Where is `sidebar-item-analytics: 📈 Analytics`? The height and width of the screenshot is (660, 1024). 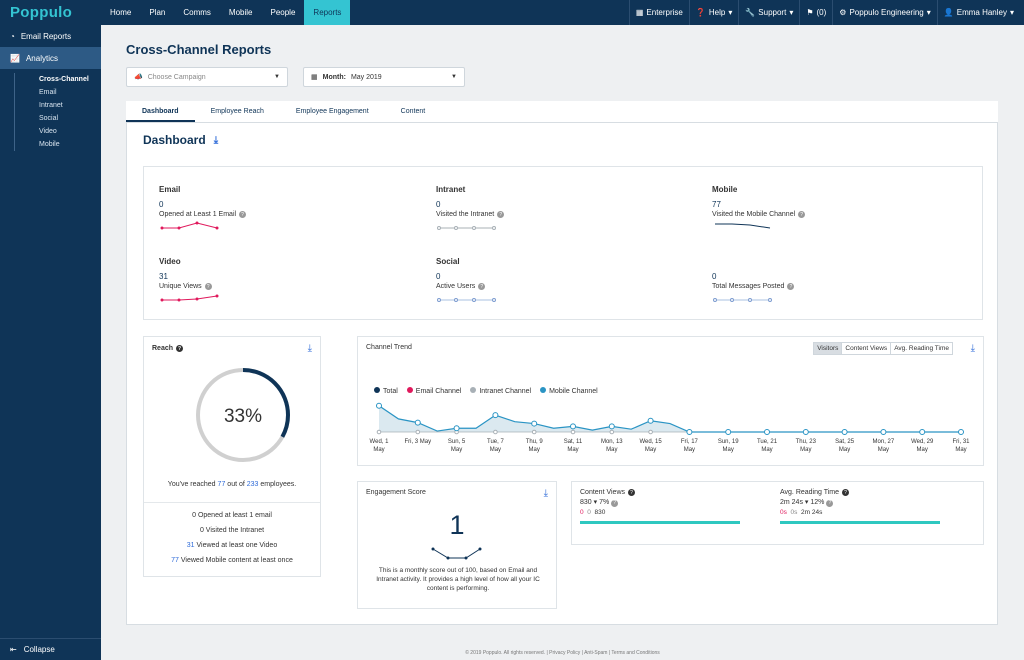 sidebar-item-analytics: 📈 Analytics is located at coordinates (50, 58).